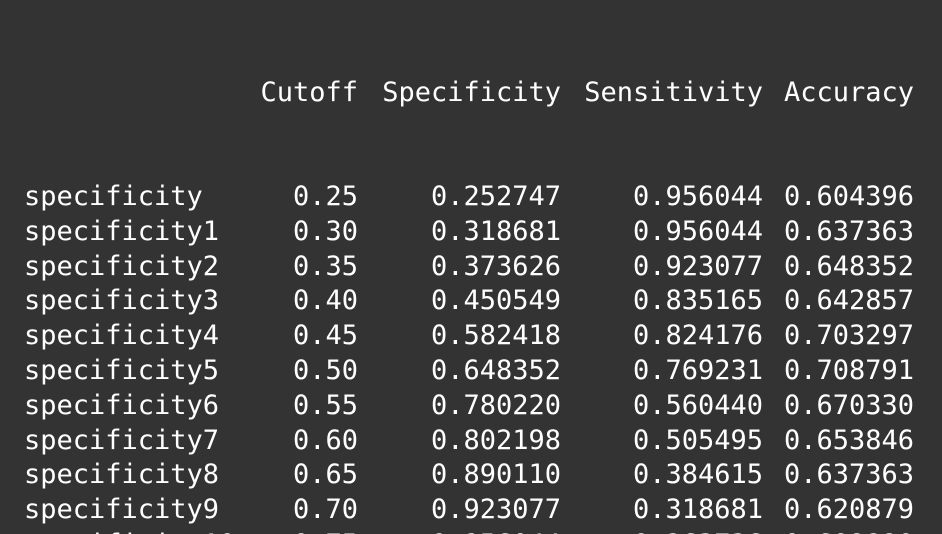  I want to click on cell-specificity: 0.450549, so click(495, 301).